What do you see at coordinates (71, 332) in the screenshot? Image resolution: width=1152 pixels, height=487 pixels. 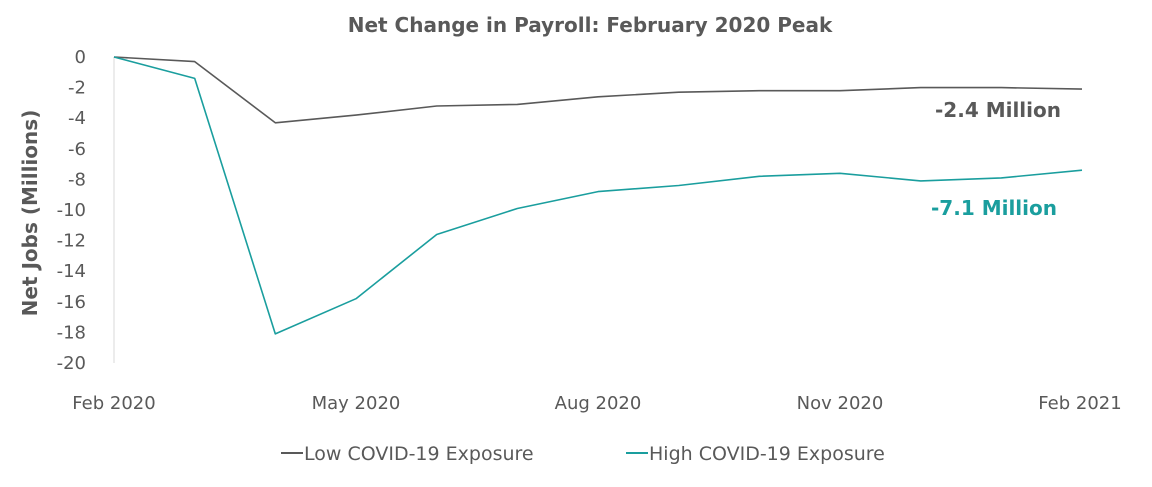 I see `y-tick-label: -18` at bounding box center [71, 332].